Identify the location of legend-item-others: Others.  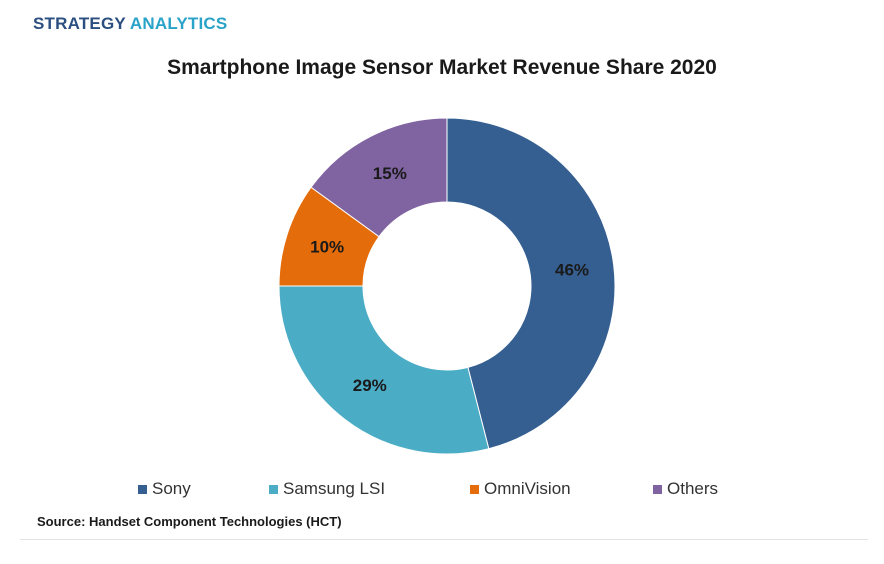
(685, 489).